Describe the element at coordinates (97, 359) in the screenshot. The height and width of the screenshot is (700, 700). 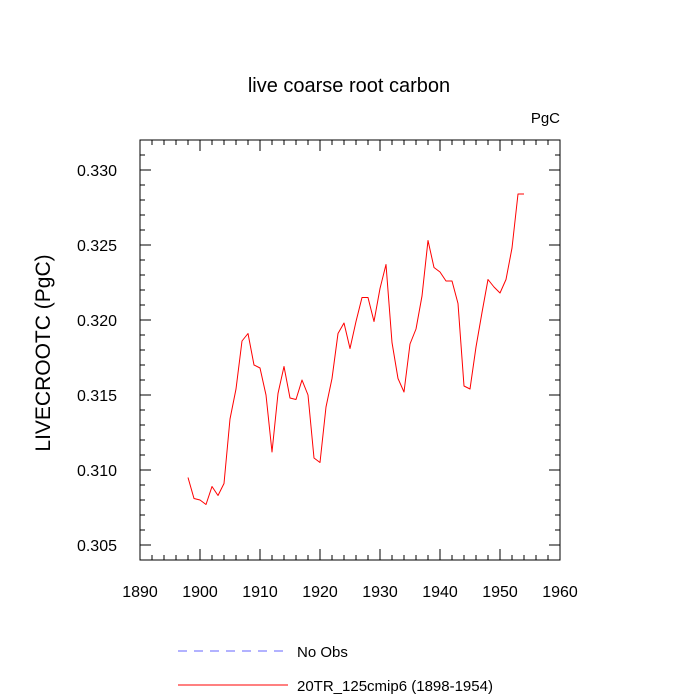
I see `y-axis-tick-labels: 0.305 0.310 0.315 0.320 0.325 0.330` at that location.